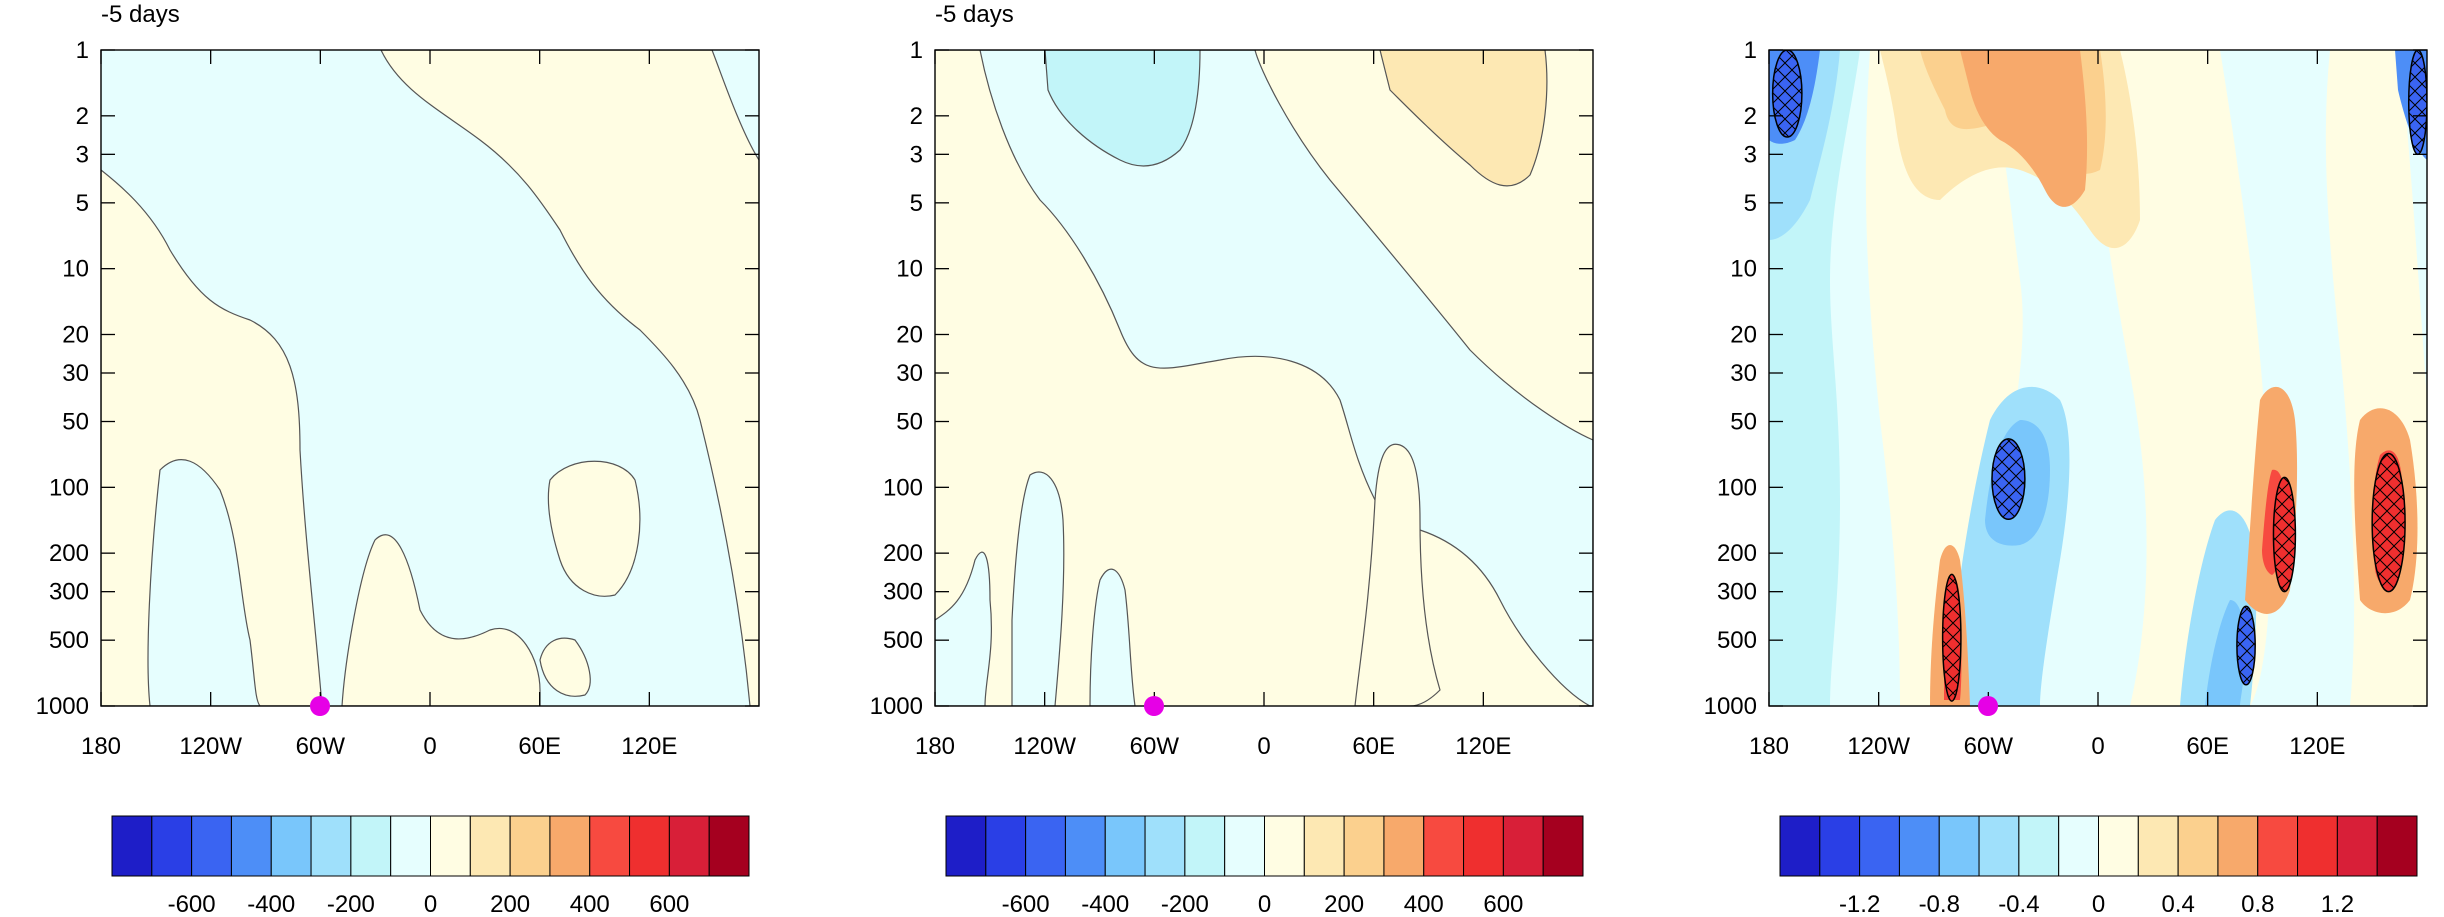 The width and height of the screenshot is (2444, 917). Describe the element at coordinates (69, 640) in the screenshot. I see `y-tick-label: 500` at that location.